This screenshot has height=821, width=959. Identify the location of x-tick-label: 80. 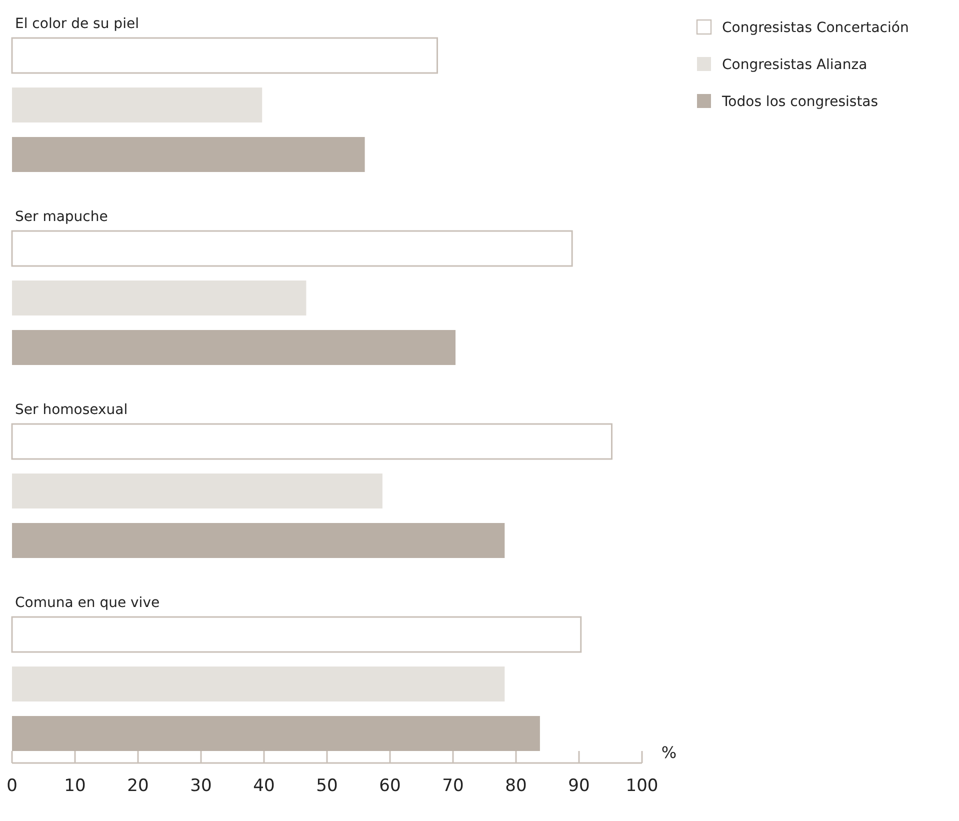
(516, 786).